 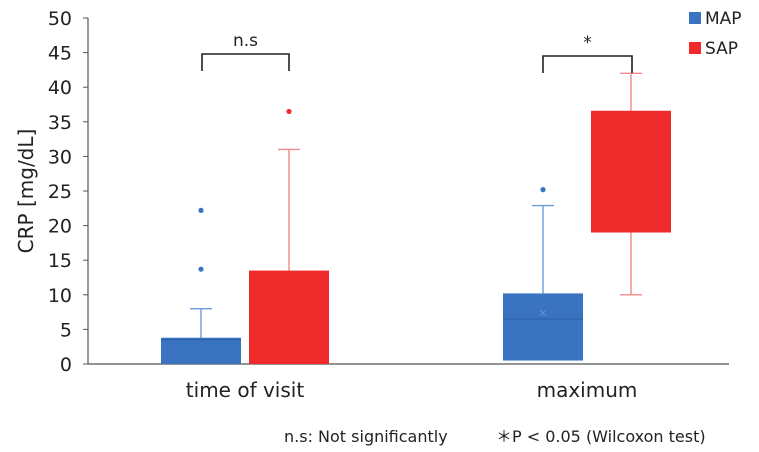 What do you see at coordinates (60, 192) in the screenshot?
I see `y-tick-label: 25` at bounding box center [60, 192].